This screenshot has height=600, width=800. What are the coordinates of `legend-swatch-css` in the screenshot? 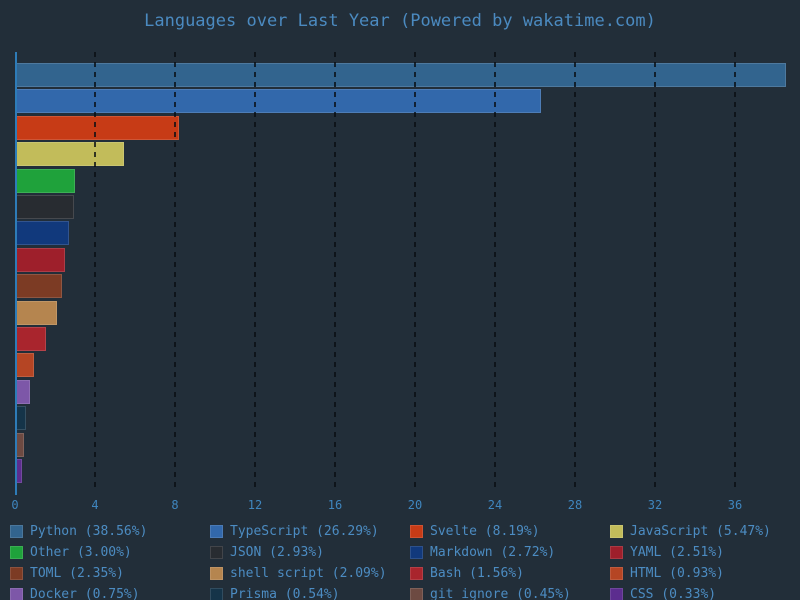 It's located at (616, 594).